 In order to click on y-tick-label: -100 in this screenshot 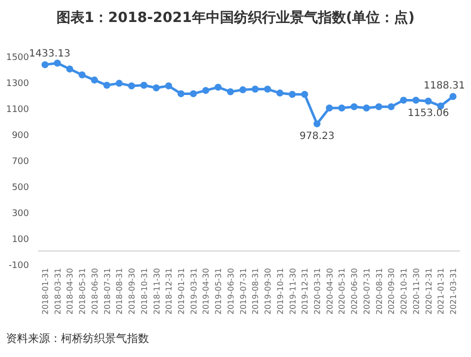, I will do `click(19, 266)`.